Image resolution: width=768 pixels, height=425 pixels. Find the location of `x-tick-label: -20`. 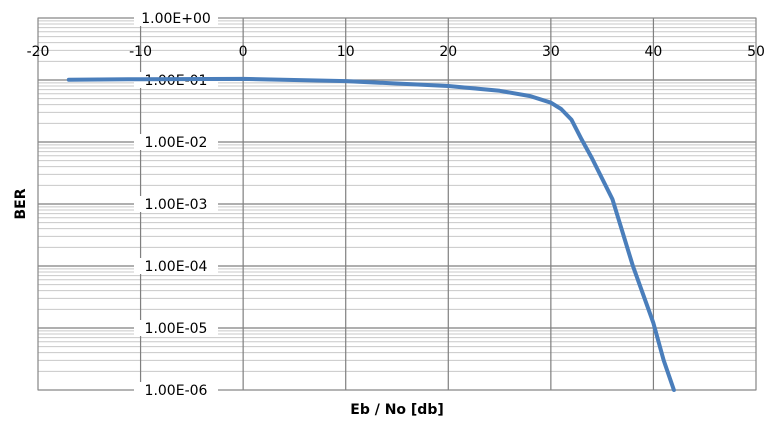

x-tick-label: -20 is located at coordinates (38, 52).